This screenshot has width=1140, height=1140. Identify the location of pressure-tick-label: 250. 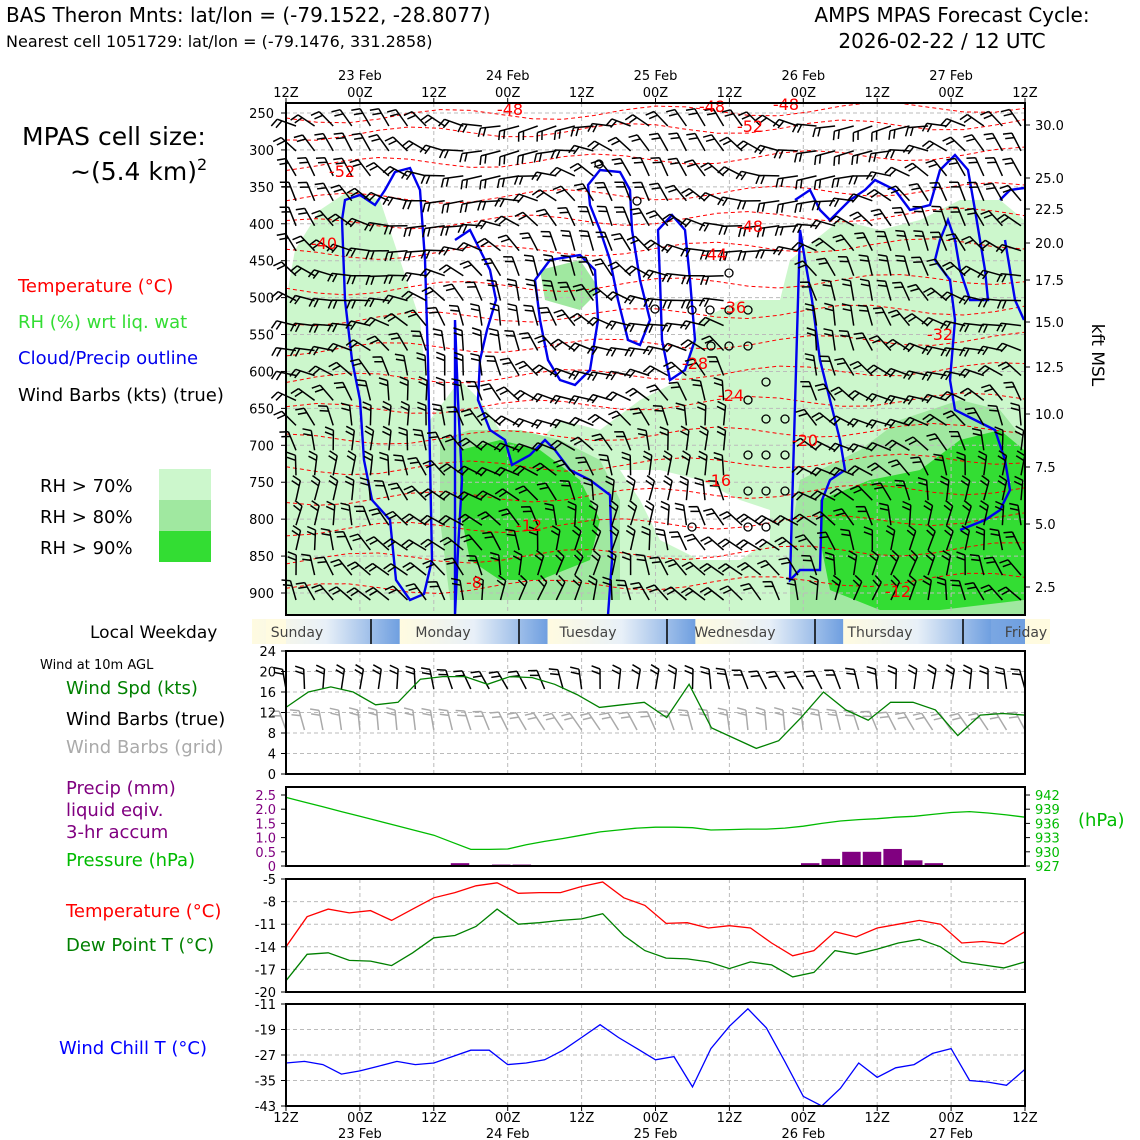
(261, 114).